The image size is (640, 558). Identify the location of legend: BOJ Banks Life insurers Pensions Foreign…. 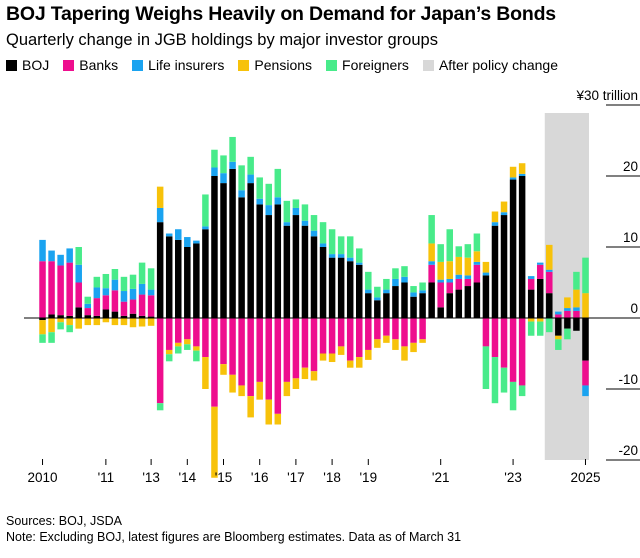
(289, 65).